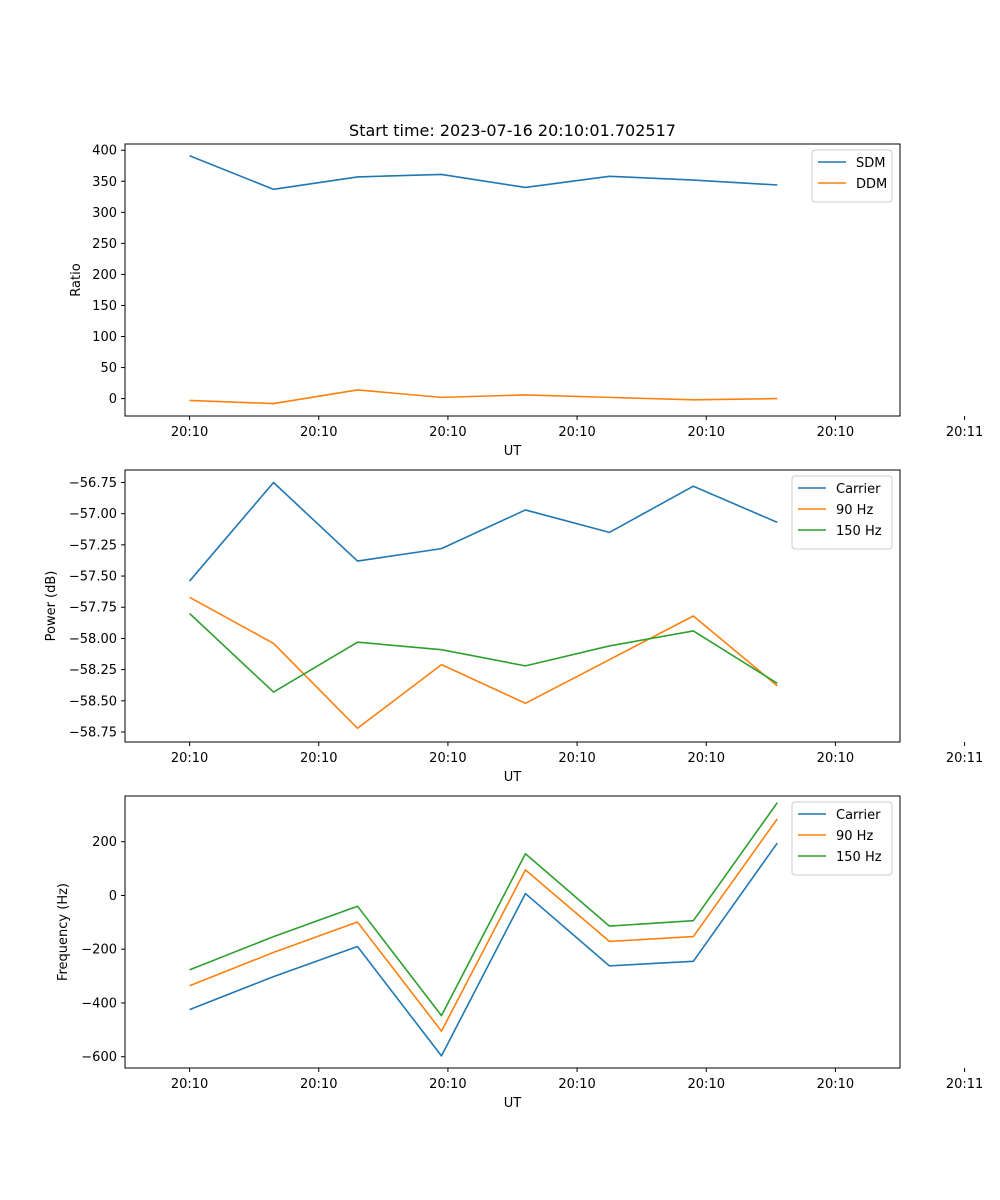 The height and width of the screenshot is (1200, 1000). I want to click on legend-entry-label: DDM, so click(871, 184).